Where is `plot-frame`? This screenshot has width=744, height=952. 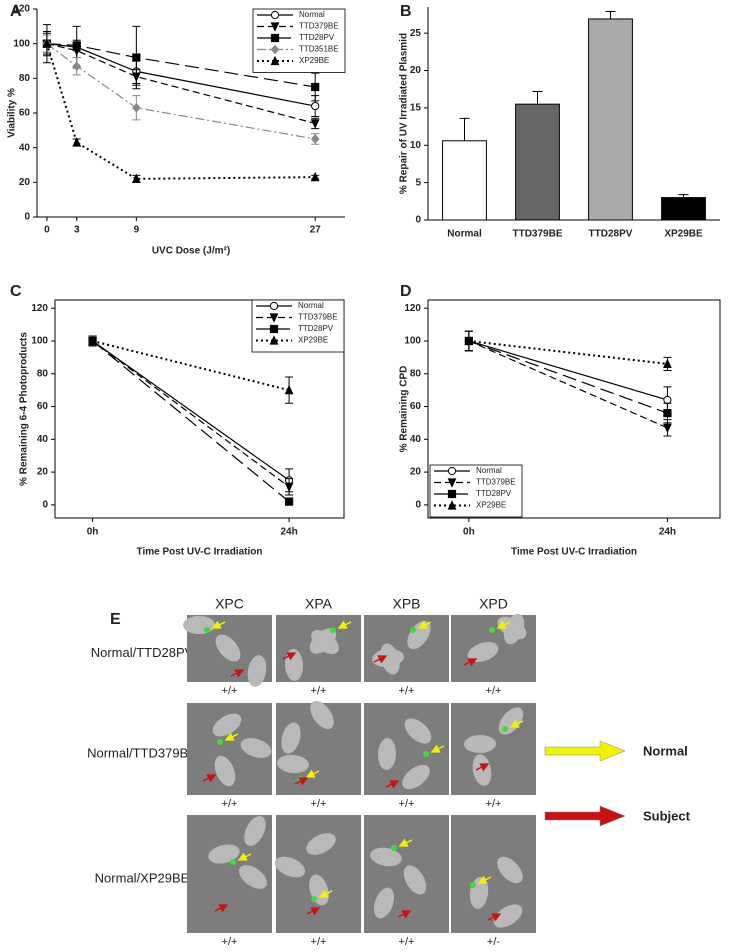 plot-frame is located at coordinates (199, 409).